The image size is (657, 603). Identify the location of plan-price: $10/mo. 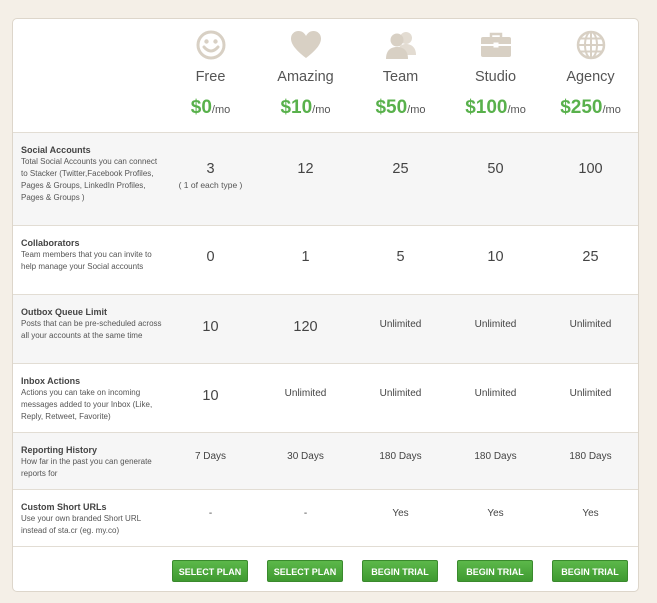
(305, 108).